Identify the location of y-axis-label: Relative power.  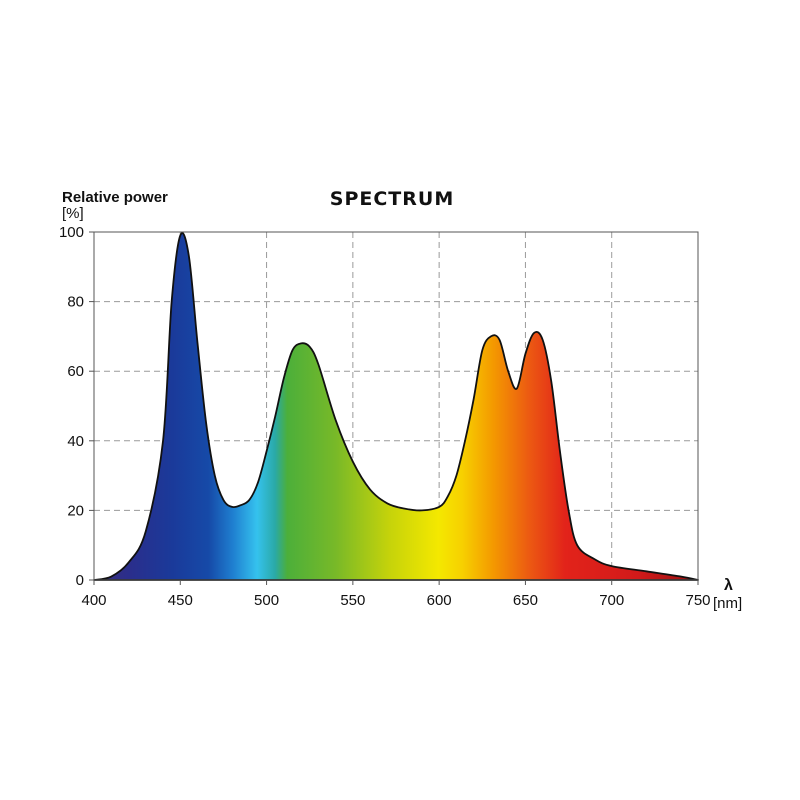
(115, 197).